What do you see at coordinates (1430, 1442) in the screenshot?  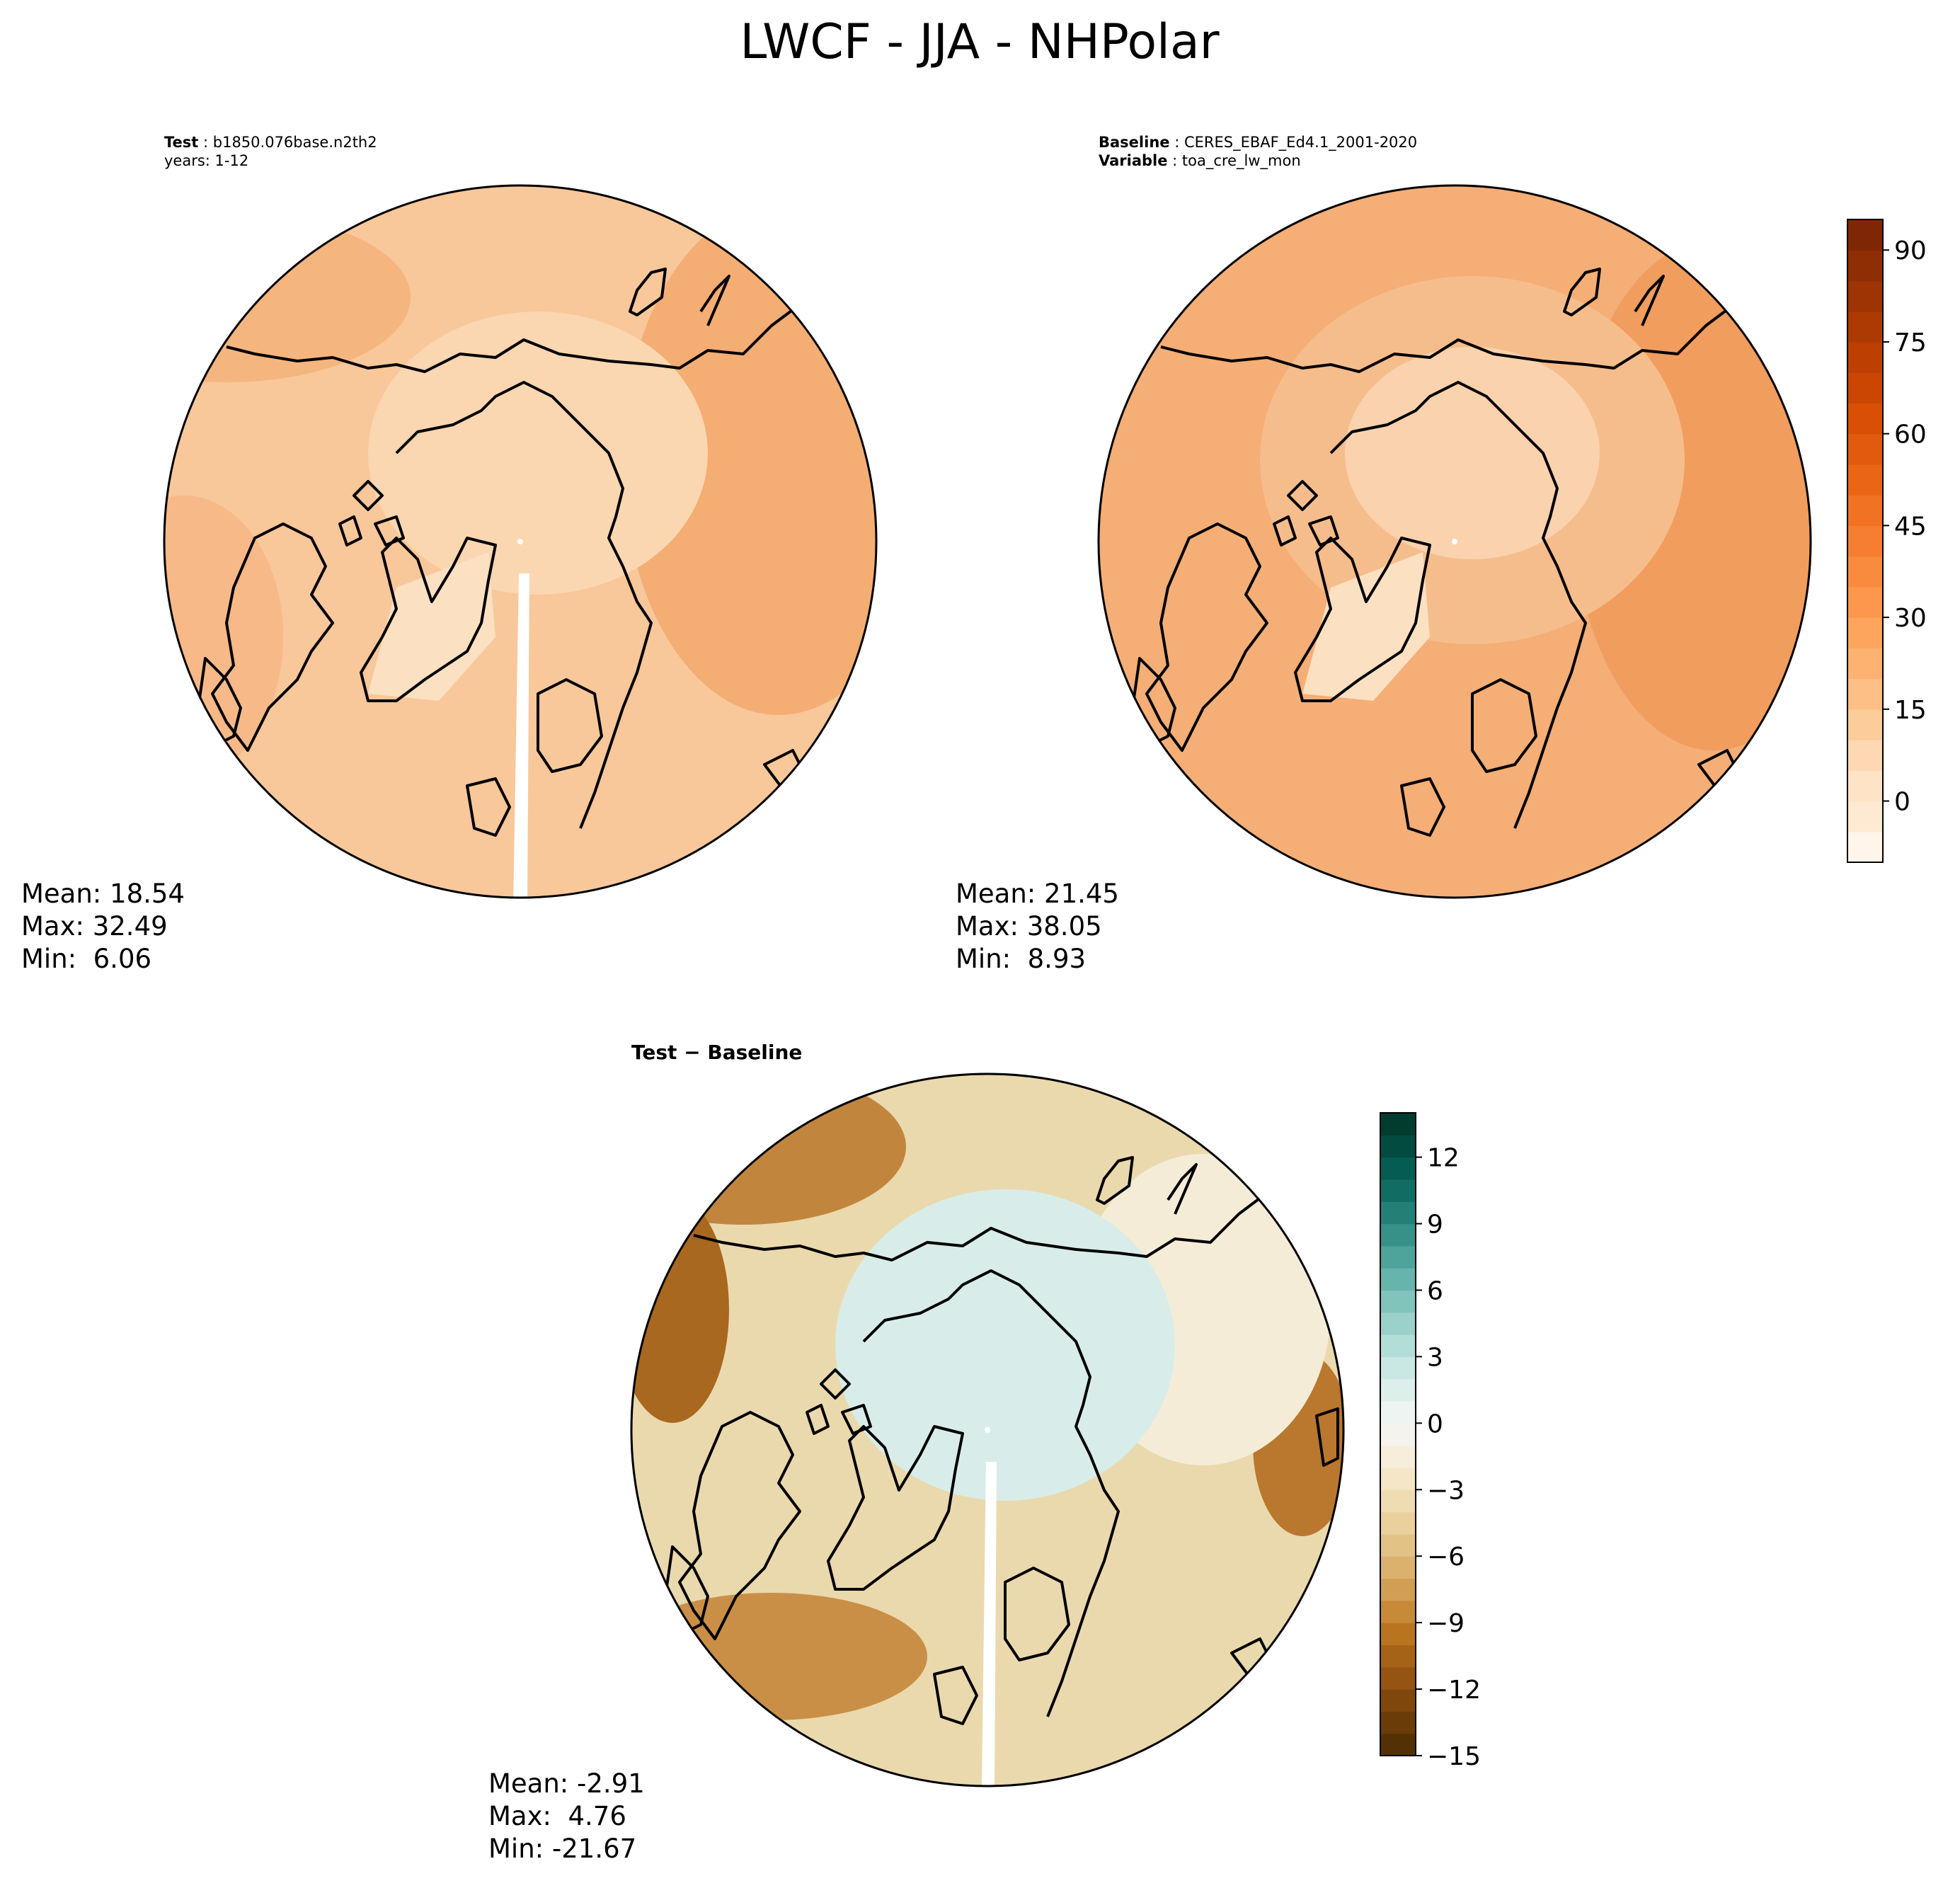 I see `colorbar-difference: −15 −12 −9 −6 −3 0 3 6 9 12` at bounding box center [1430, 1442].